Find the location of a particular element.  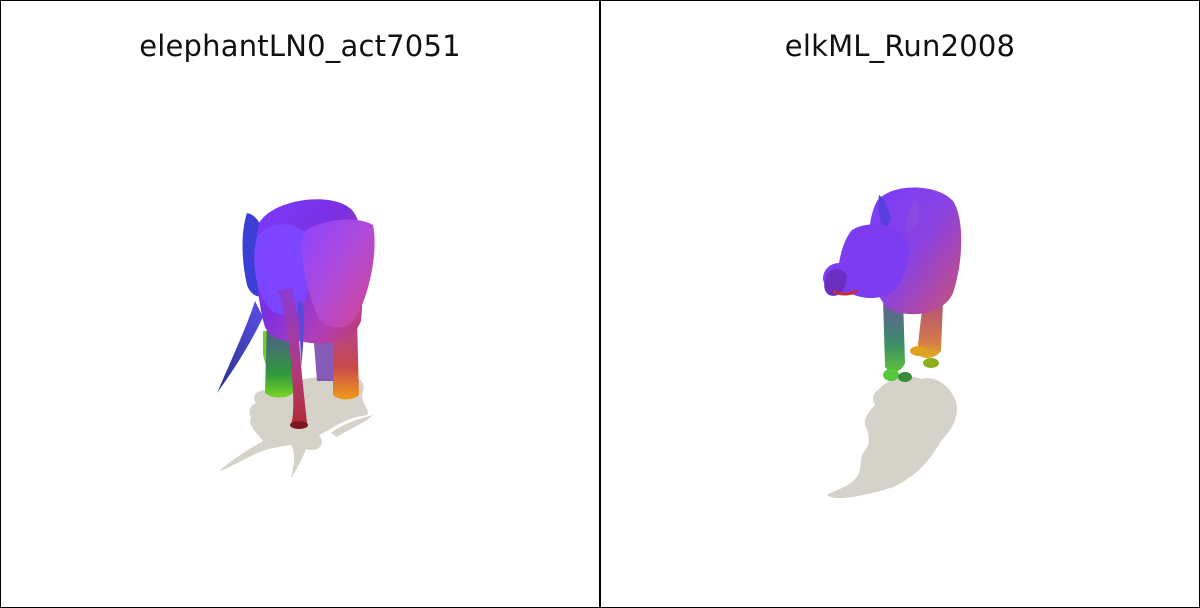

leg-front-left is located at coordinates (894, 334).